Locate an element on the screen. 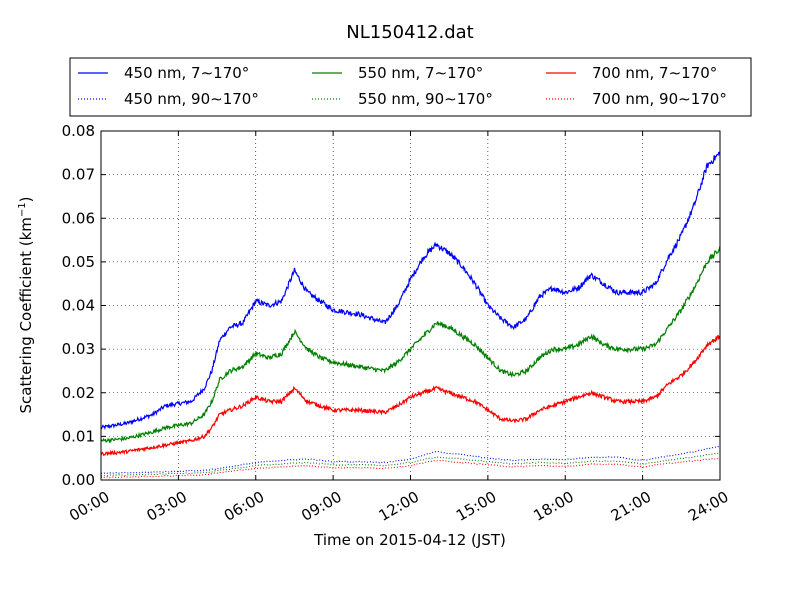 This screenshot has width=800, height=600. y-tick-label: 0.04 is located at coordinates (78, 306).